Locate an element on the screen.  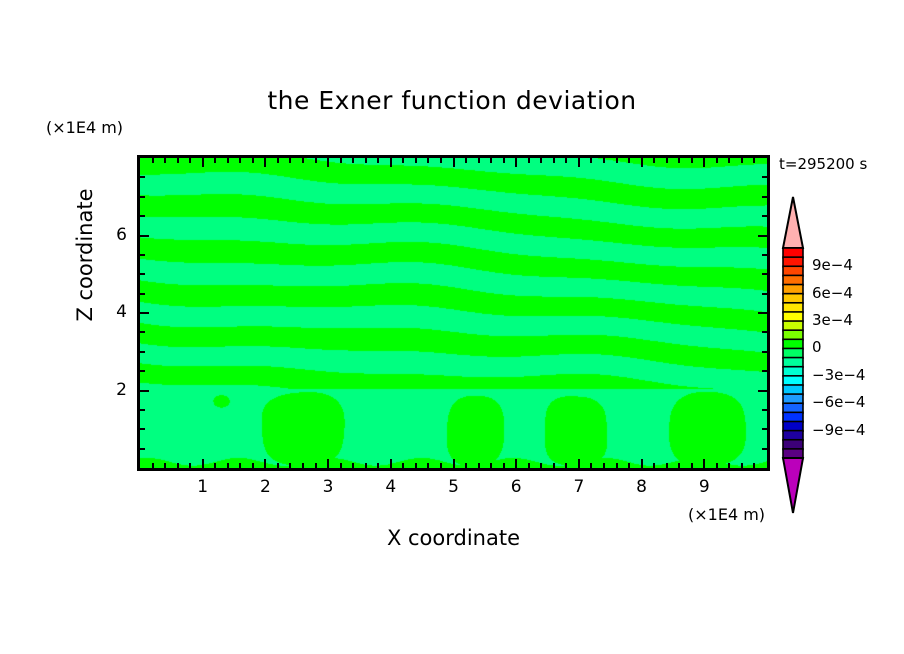
x-tick-label: 4 is located at coordinates (391, 487).